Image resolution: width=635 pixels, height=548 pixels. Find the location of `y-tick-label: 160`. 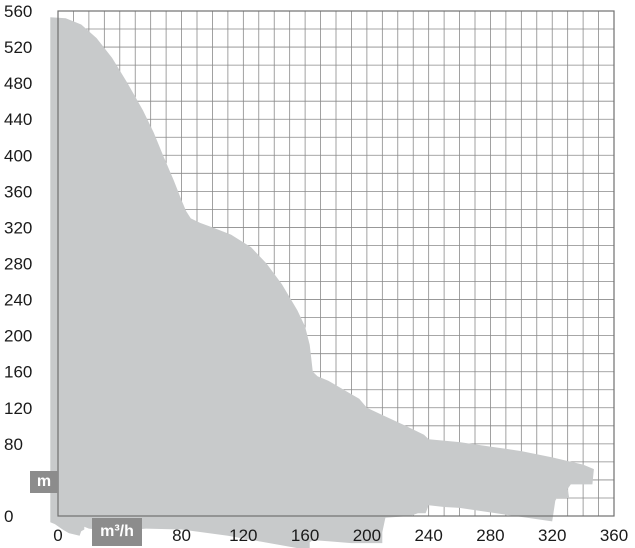

y-tick-label: 160 is located at coordinates (18, 372).